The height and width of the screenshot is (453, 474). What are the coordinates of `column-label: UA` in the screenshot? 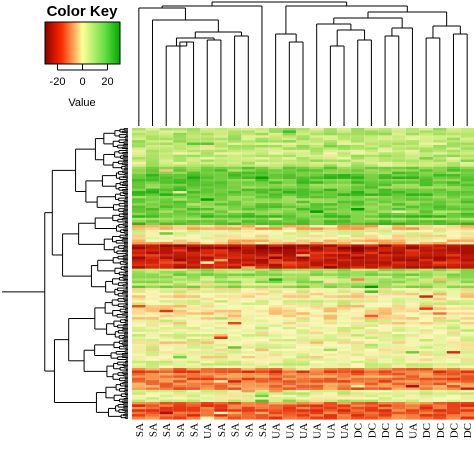 It's located at (277, 431).